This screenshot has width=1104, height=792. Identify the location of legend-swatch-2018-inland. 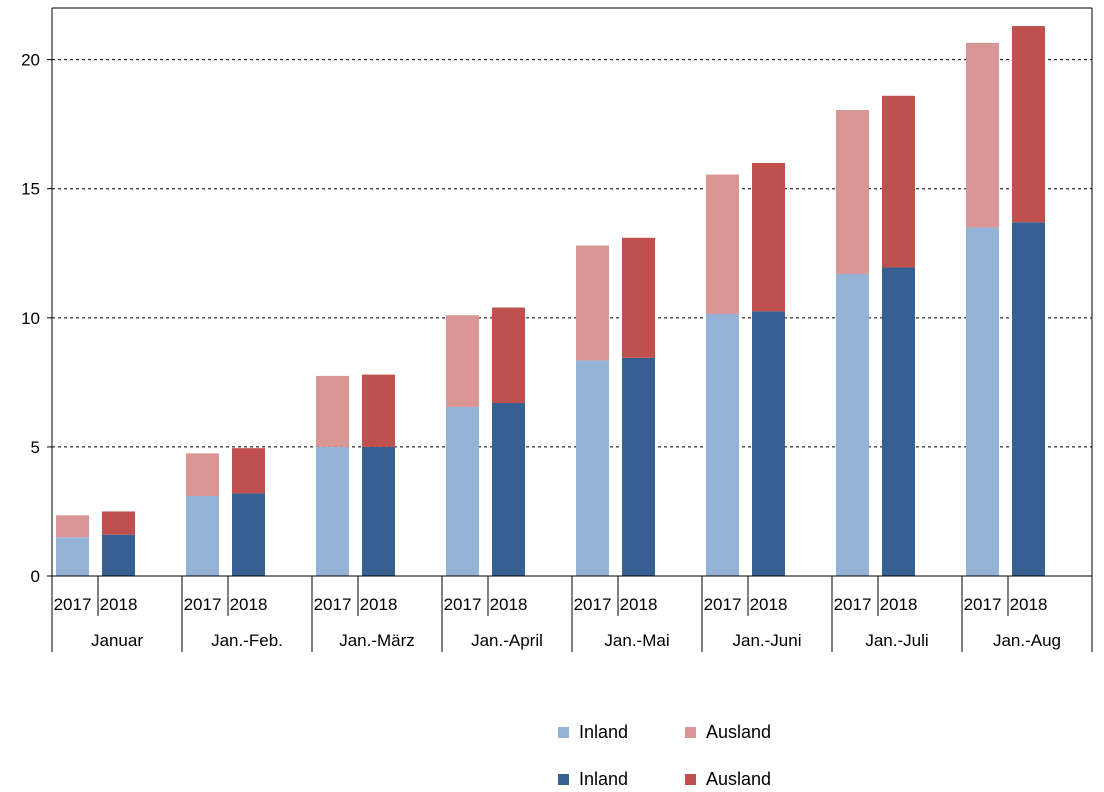
(563, 779).